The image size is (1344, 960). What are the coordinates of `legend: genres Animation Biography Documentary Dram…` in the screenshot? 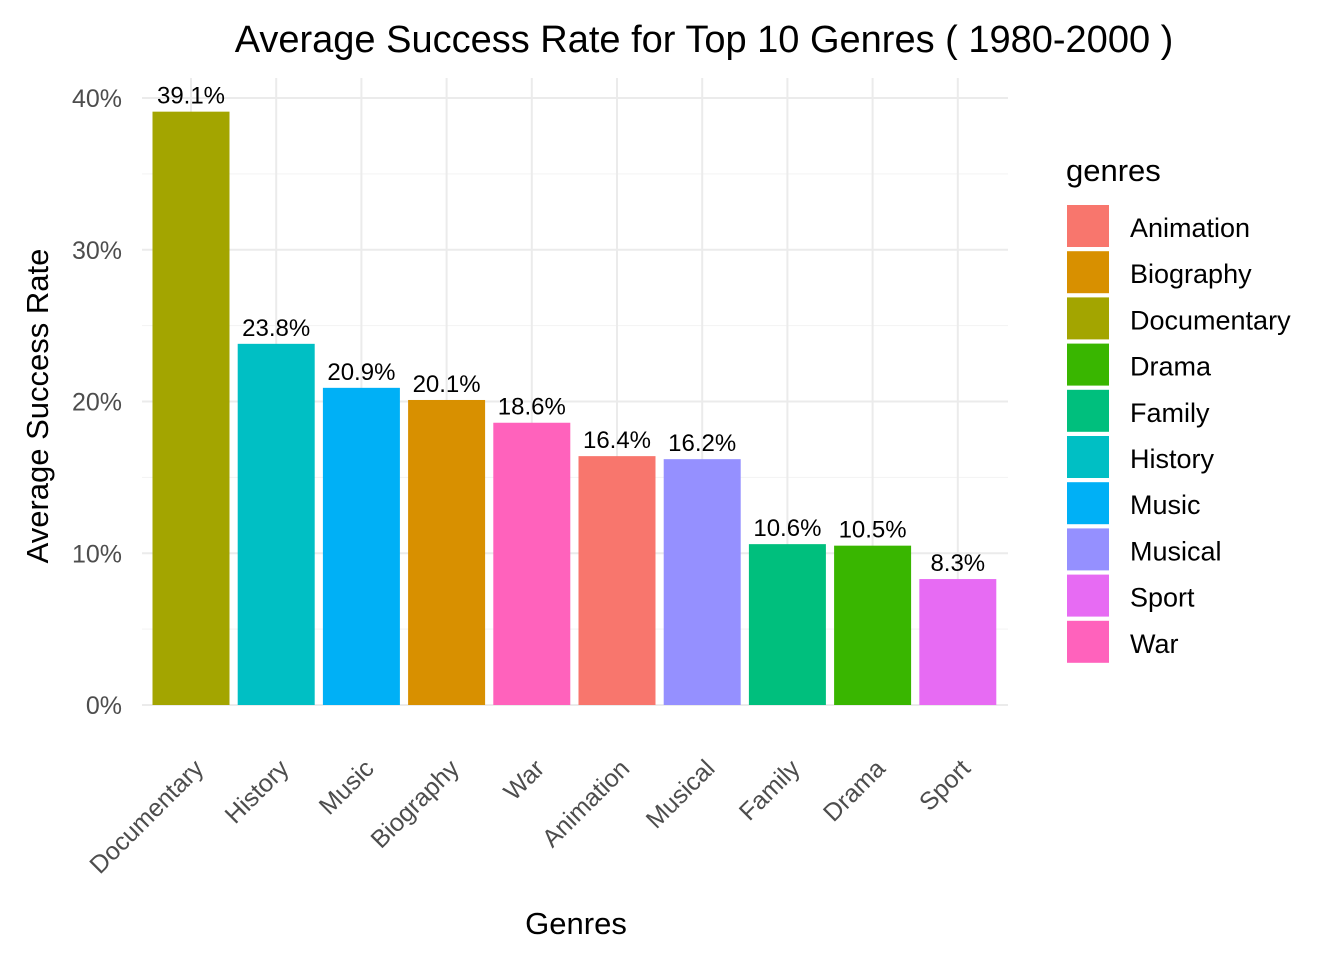 It's located at (1178, 408).